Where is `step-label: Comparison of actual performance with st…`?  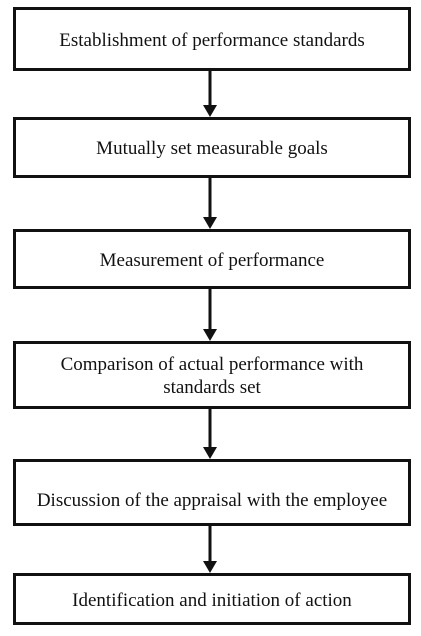
step-label: Comparison of actual performance with st… is located at coordinates (212, 376).